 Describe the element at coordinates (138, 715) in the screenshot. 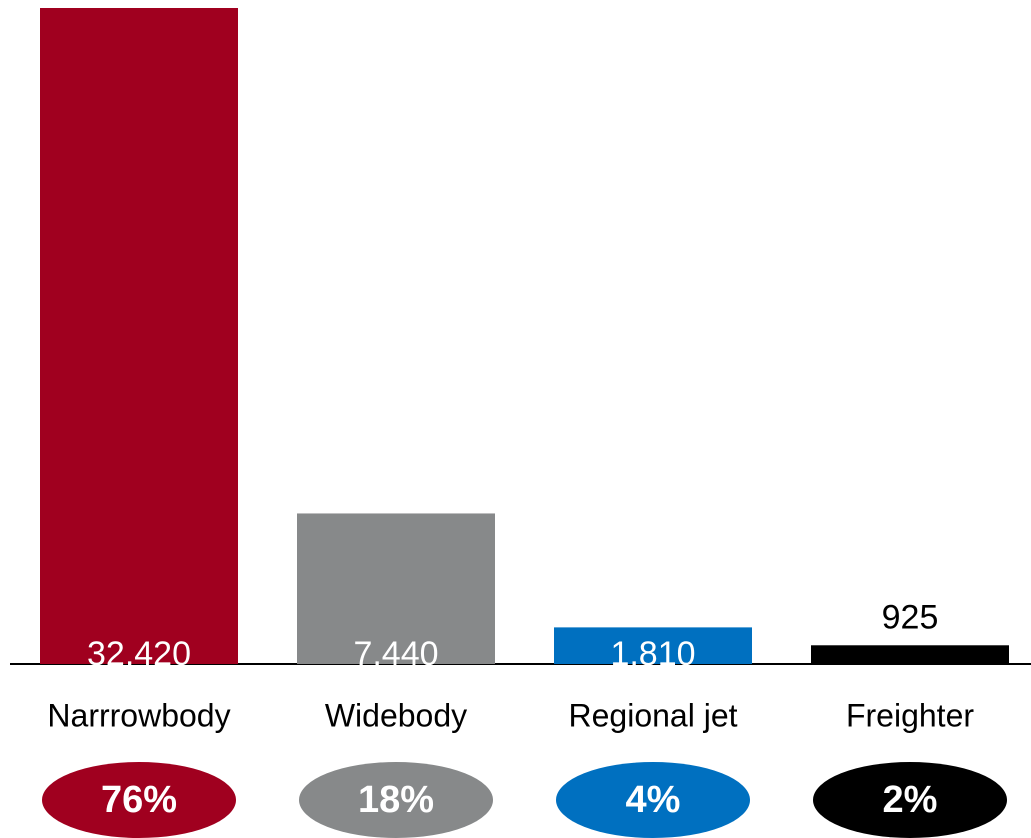

I see `category-label: Narrrowbody` at that location.